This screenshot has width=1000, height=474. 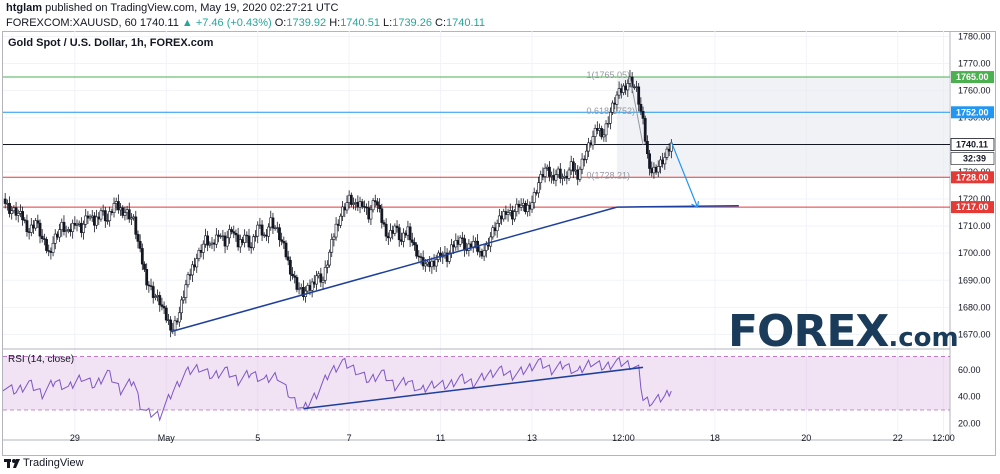 I want to click on low-label: L:, so click(x=388, y=23).